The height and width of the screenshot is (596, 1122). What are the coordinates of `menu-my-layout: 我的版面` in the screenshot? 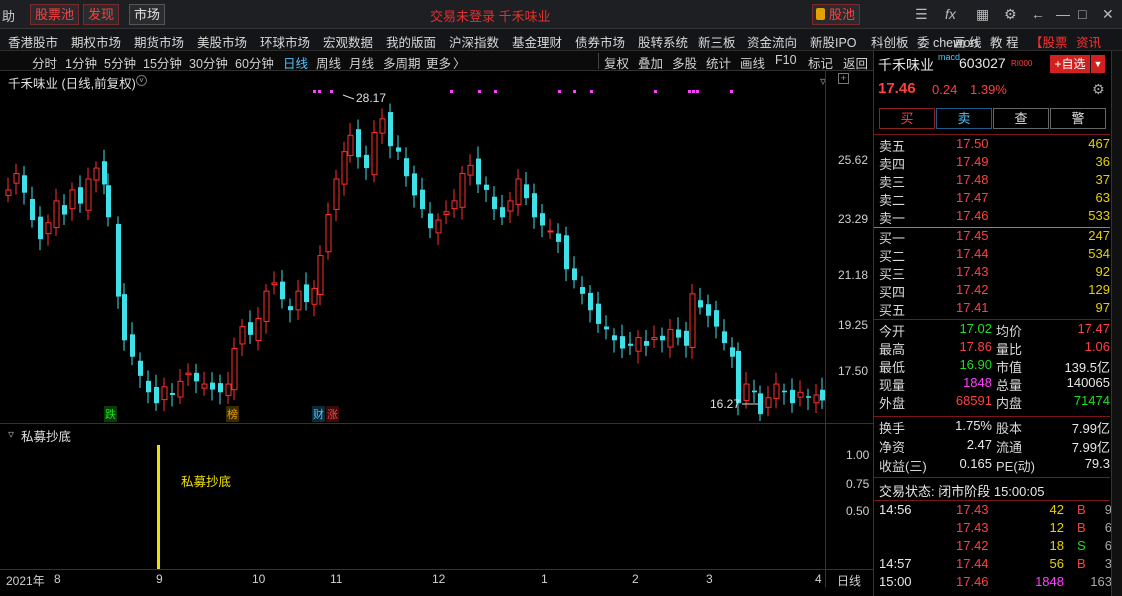 It's located at (411, 43).